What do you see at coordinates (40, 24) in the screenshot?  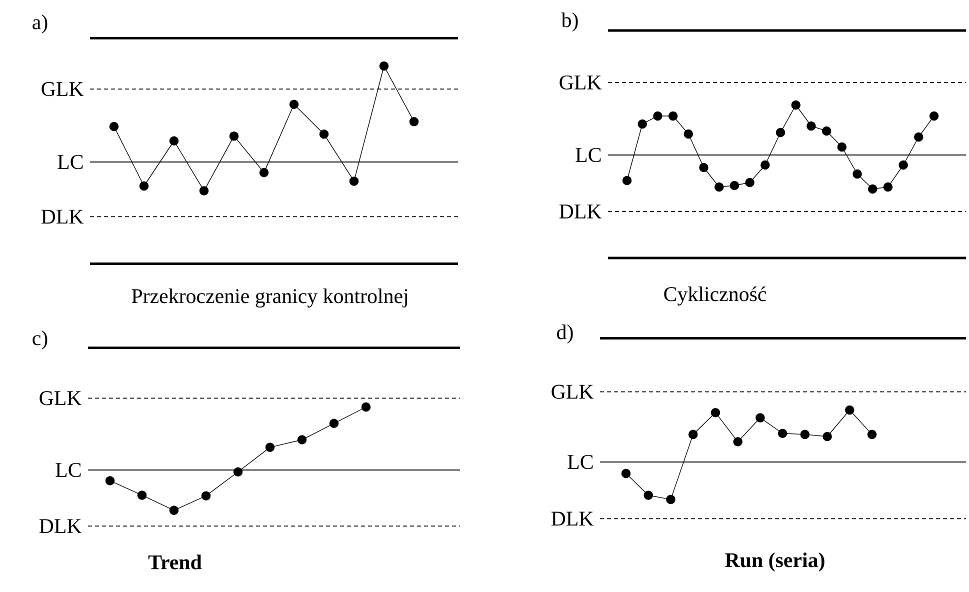 I see `chart-title: a)` at bounding box center [40, 24].